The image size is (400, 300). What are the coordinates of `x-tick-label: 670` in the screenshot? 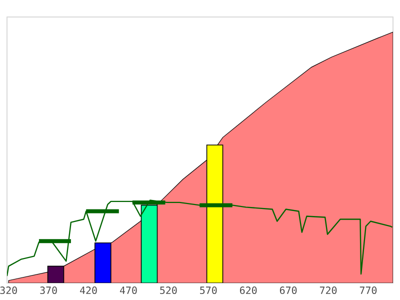 It's located at (288, 290).